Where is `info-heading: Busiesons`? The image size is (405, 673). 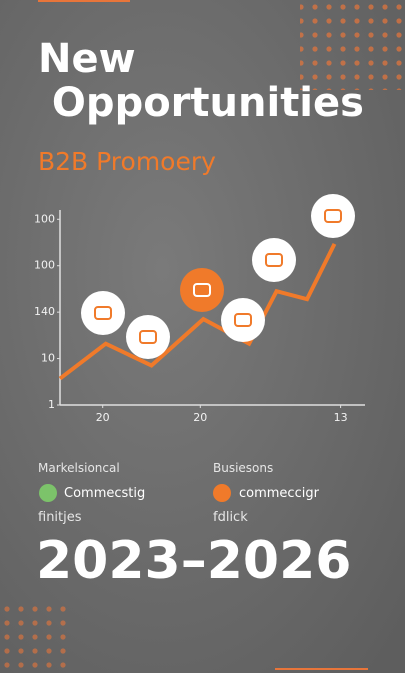
info-heading: Busiesons is located at coordinates (243, 468).